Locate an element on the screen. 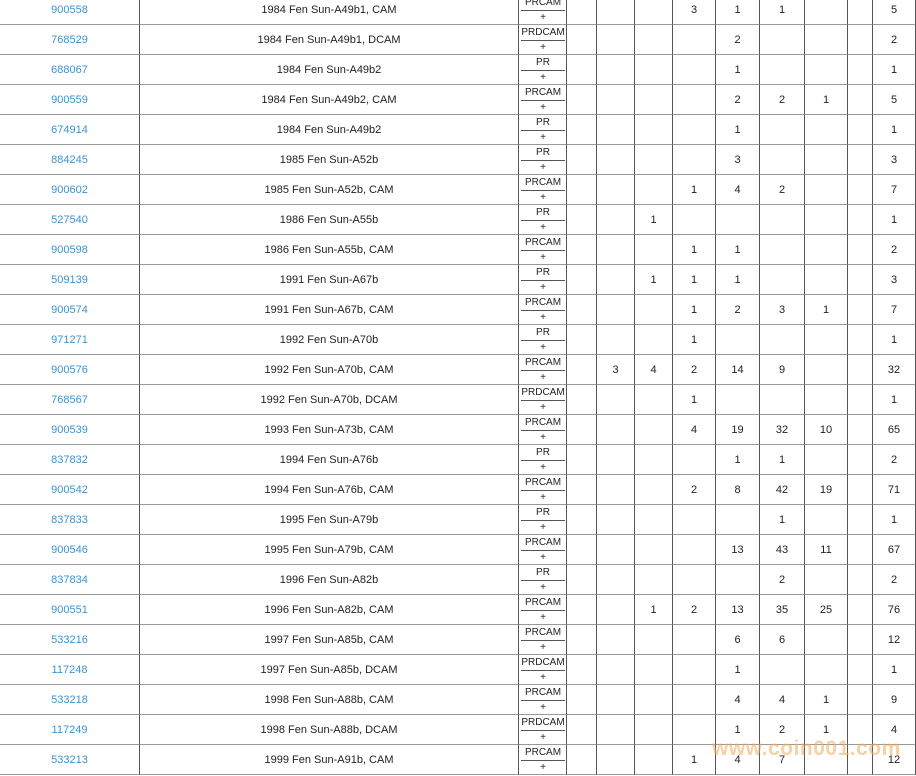  row-id: 837832 is located at coordinates (70, 460).